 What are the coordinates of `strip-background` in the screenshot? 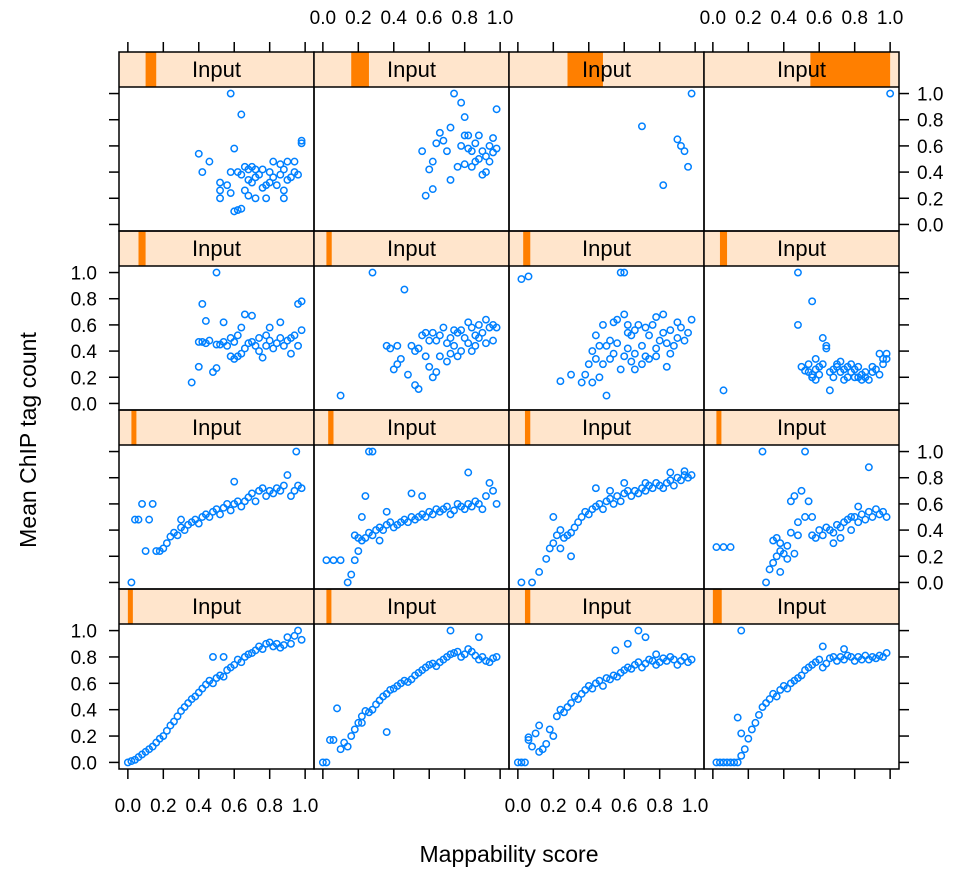 It's located at (411, 69).